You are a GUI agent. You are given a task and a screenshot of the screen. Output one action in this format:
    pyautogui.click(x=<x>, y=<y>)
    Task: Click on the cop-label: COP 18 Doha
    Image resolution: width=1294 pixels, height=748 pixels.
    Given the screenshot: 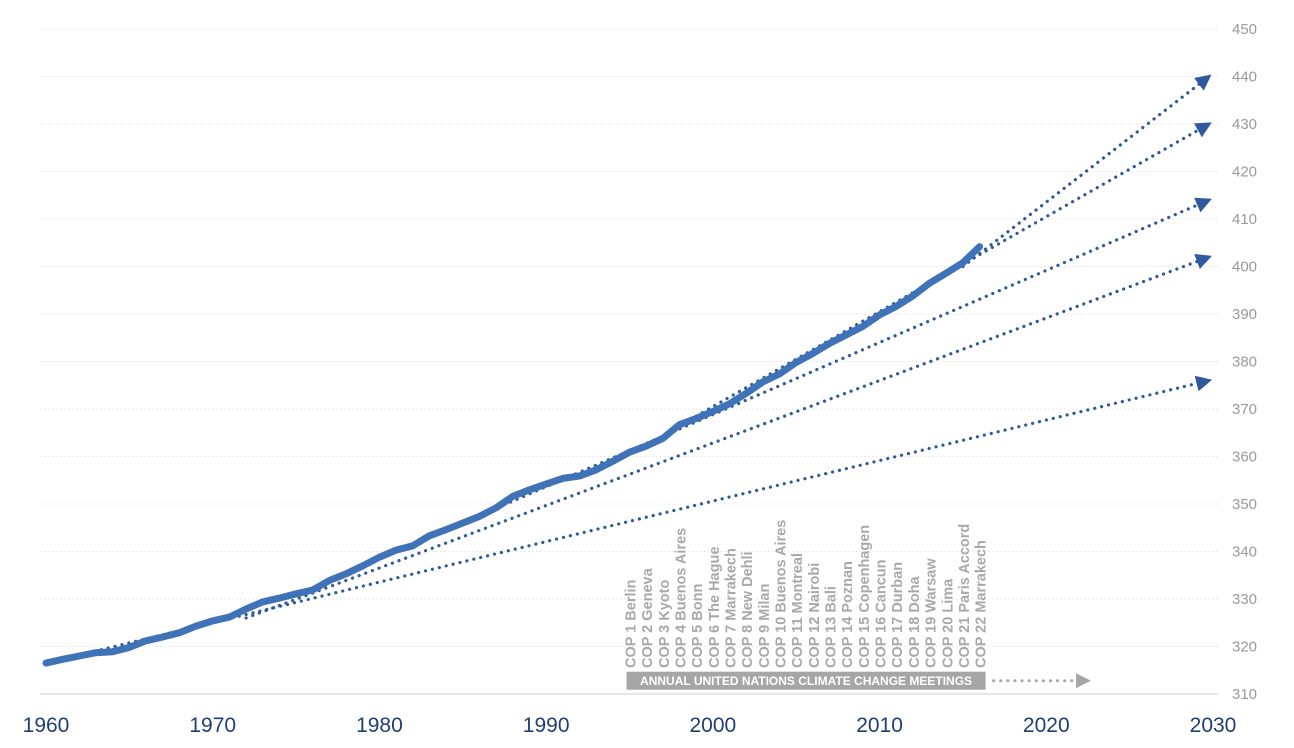 What is the action you would take?
    pyautogui.click(x=915, y=621)
    